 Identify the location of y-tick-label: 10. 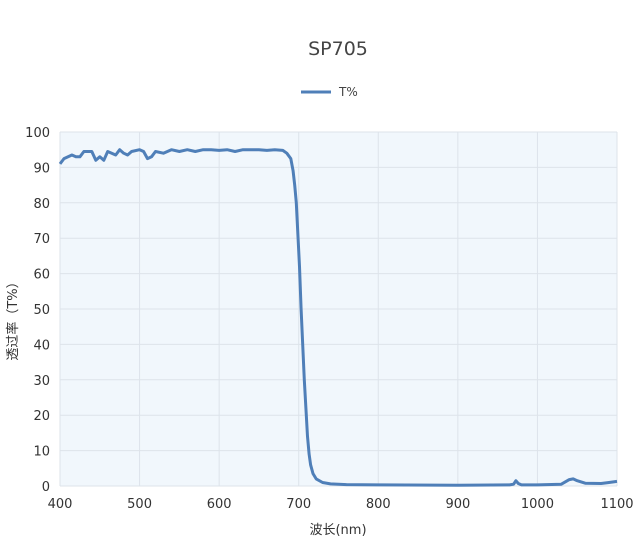
(41, 452).